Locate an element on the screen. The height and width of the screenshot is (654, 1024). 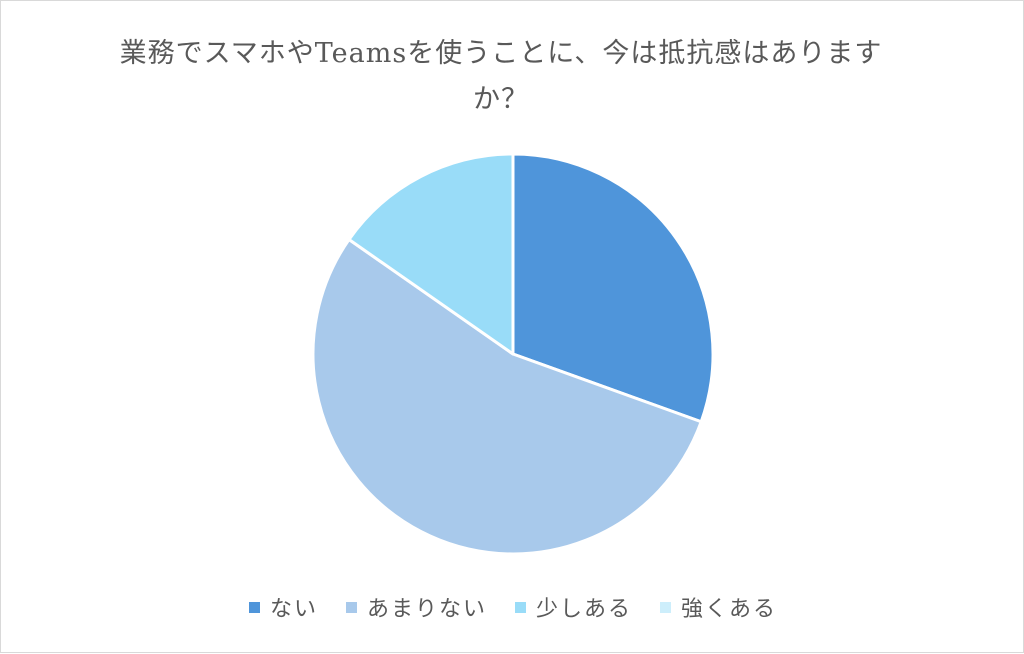
chart-title: 業務でスマホやTeamsを使うことに、今は抵抗感はありますか？ is located at coordinates (501, 76).